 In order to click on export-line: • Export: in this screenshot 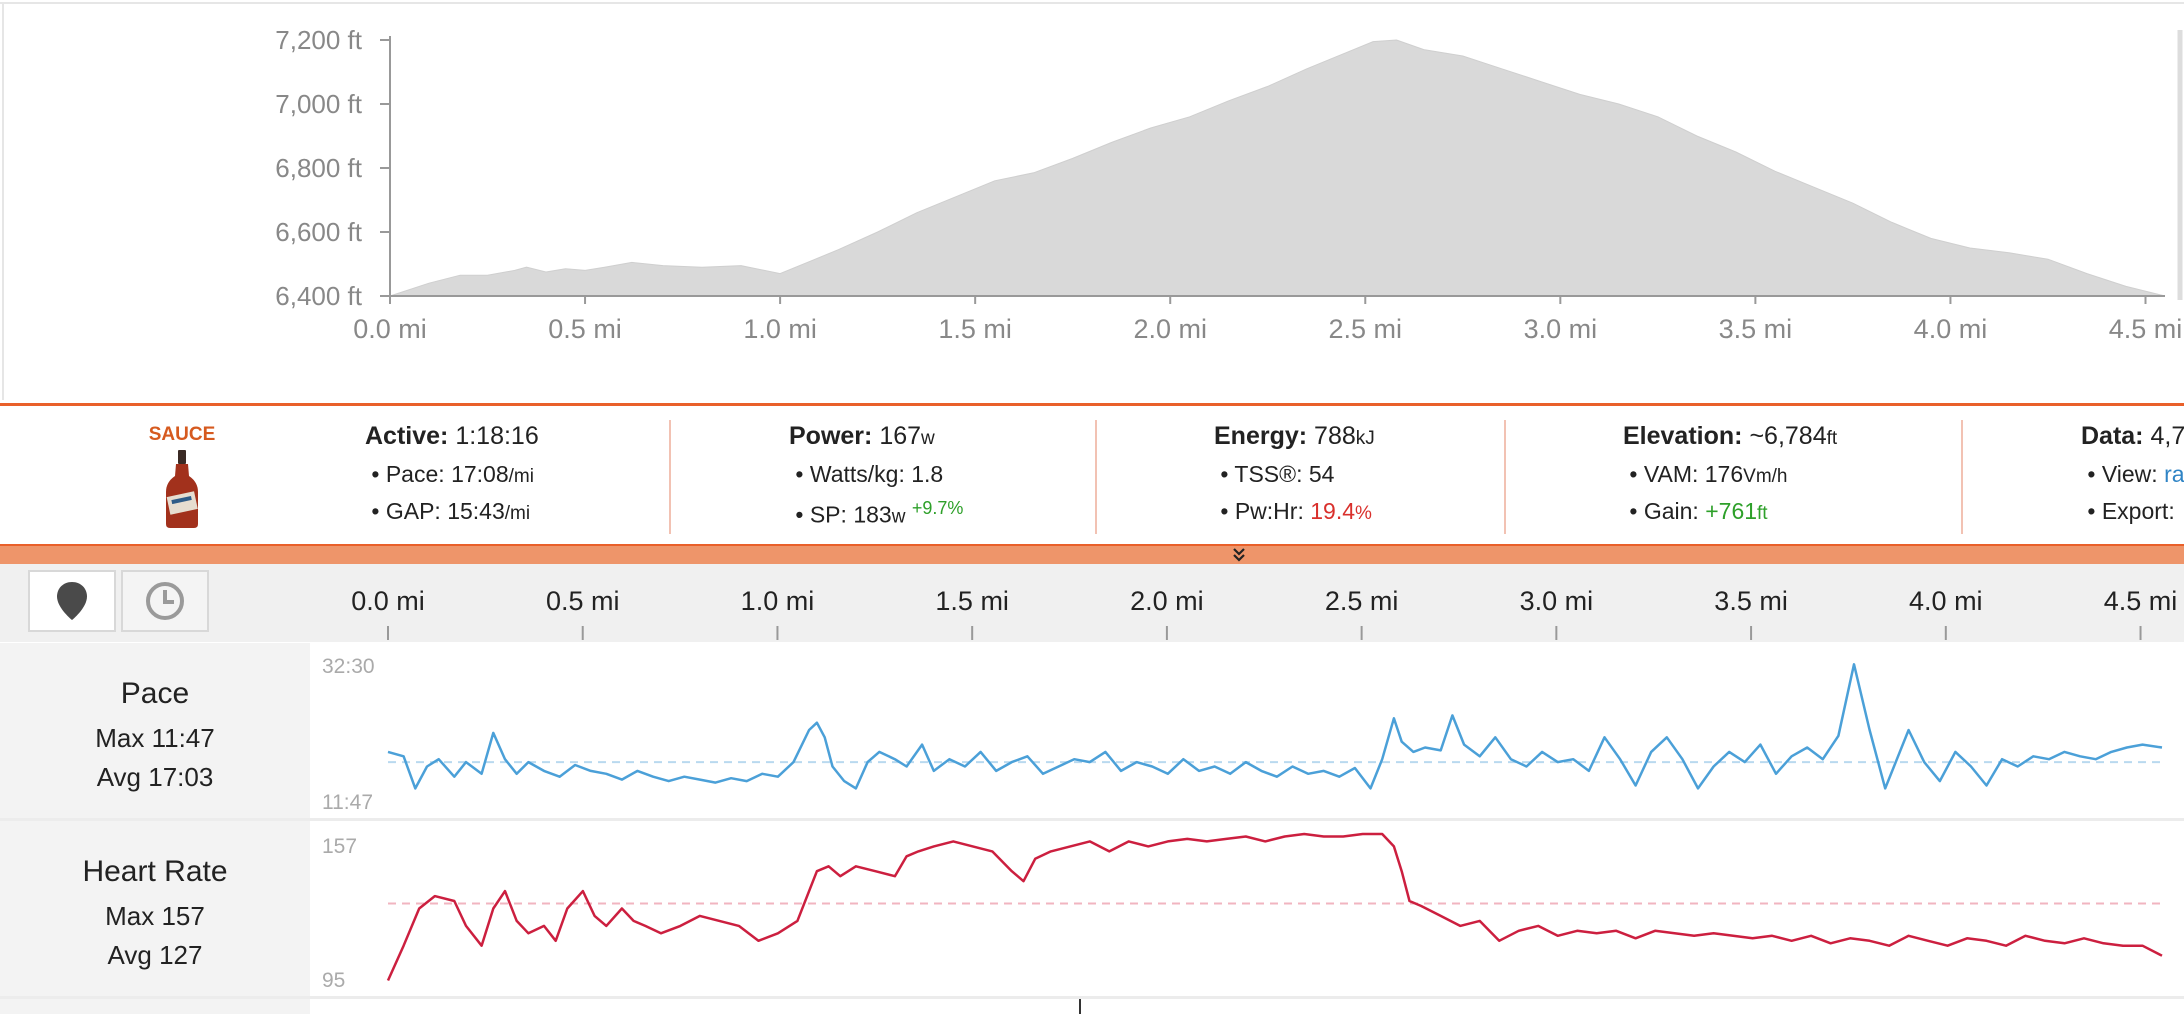, I will do `click(2128, 511)`.